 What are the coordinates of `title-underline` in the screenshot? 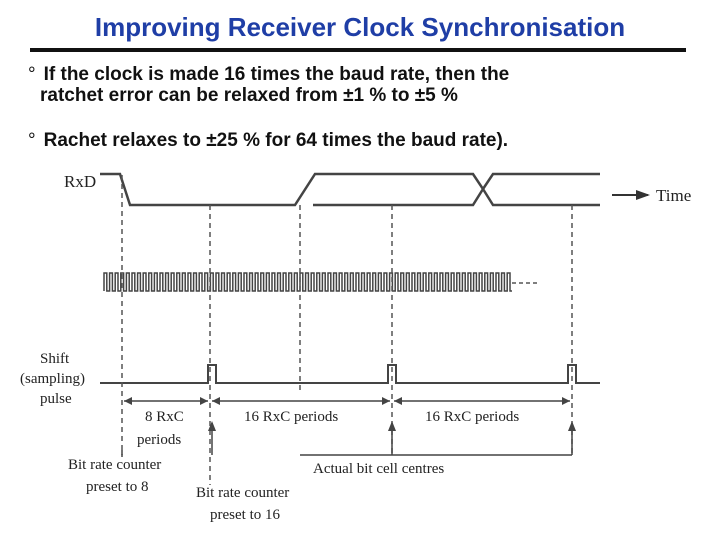 It's located at (358, 50).